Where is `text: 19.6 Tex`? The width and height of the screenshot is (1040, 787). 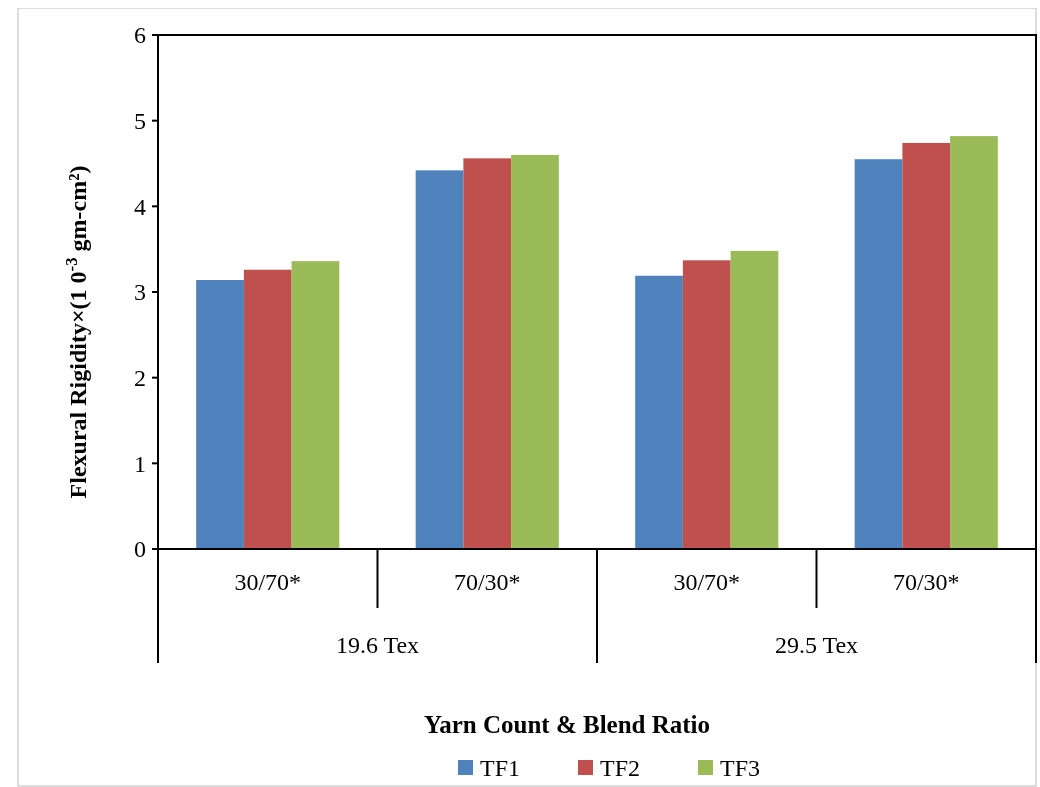
text: 19.6 Tex is located at coordinates (377, 645).